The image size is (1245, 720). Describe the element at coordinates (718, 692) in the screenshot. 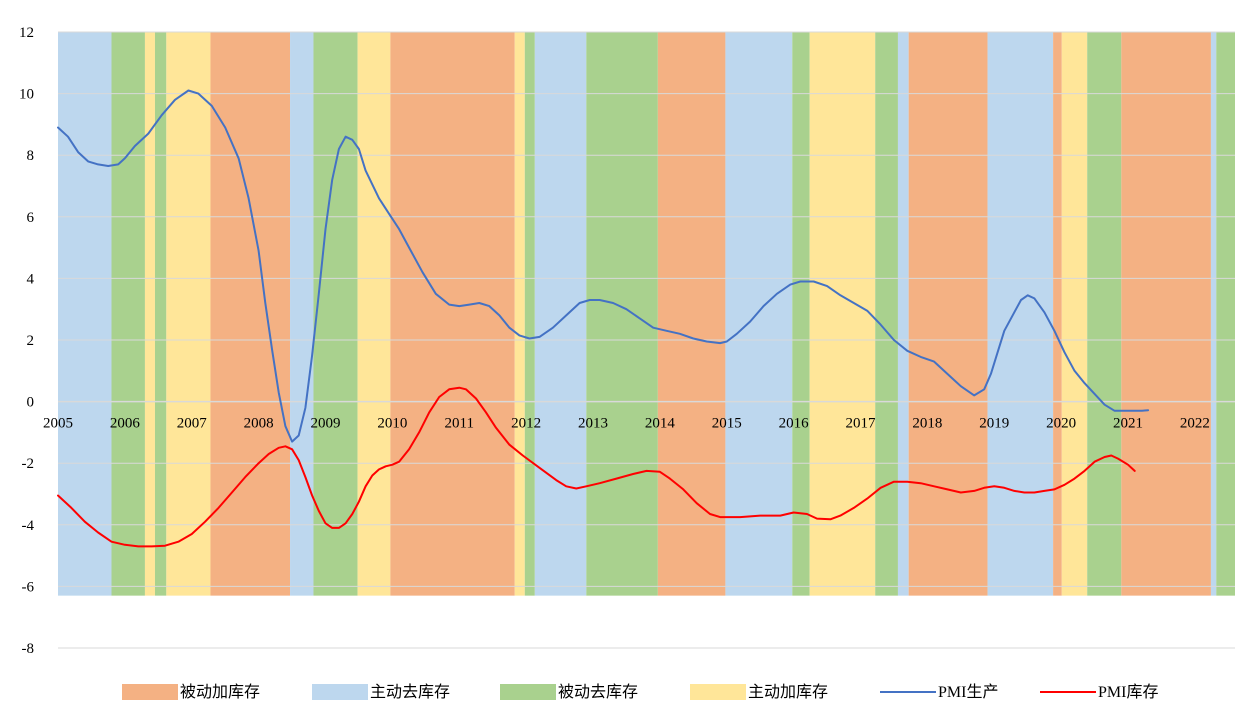

I see `legend-active-build-swatch` at that location.